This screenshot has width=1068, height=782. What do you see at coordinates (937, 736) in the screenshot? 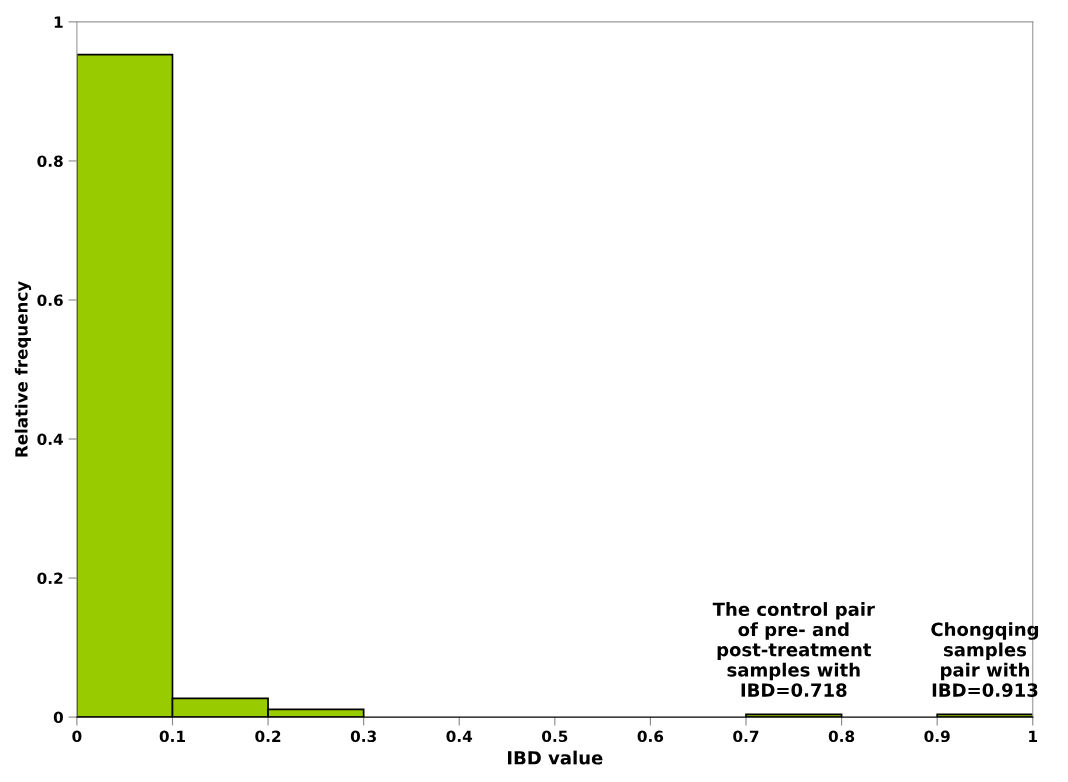
I see `x-tick-label: 0.9` at bounding box center [937, 736].